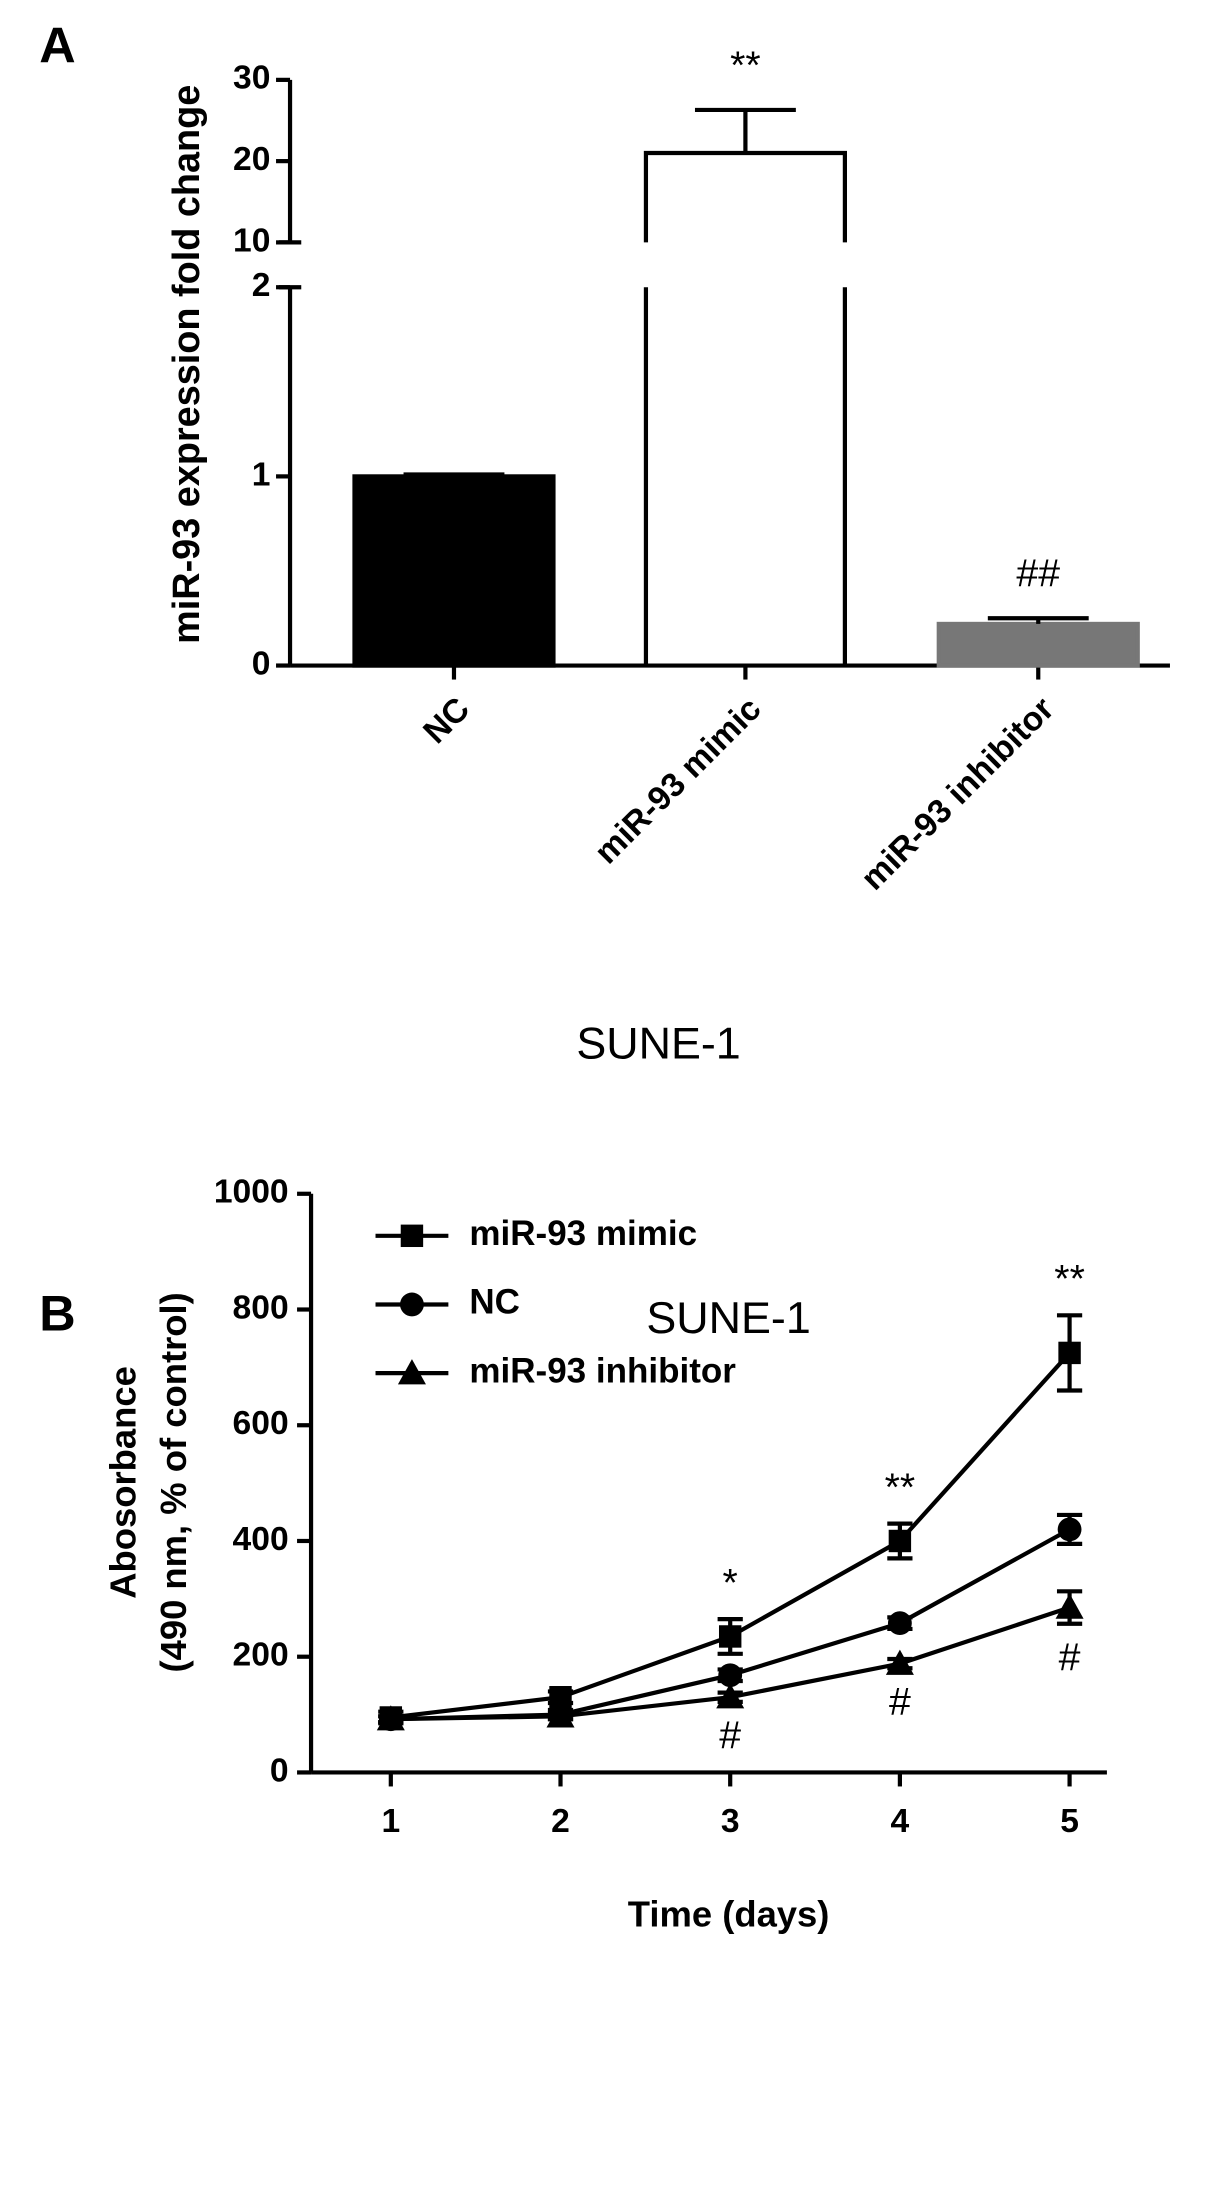 The width and height of the screenshot is (1205, 2204). Describe the element at coordinates (251, 159) in the screenshot. I see `y-tick-label: 20` at that location.